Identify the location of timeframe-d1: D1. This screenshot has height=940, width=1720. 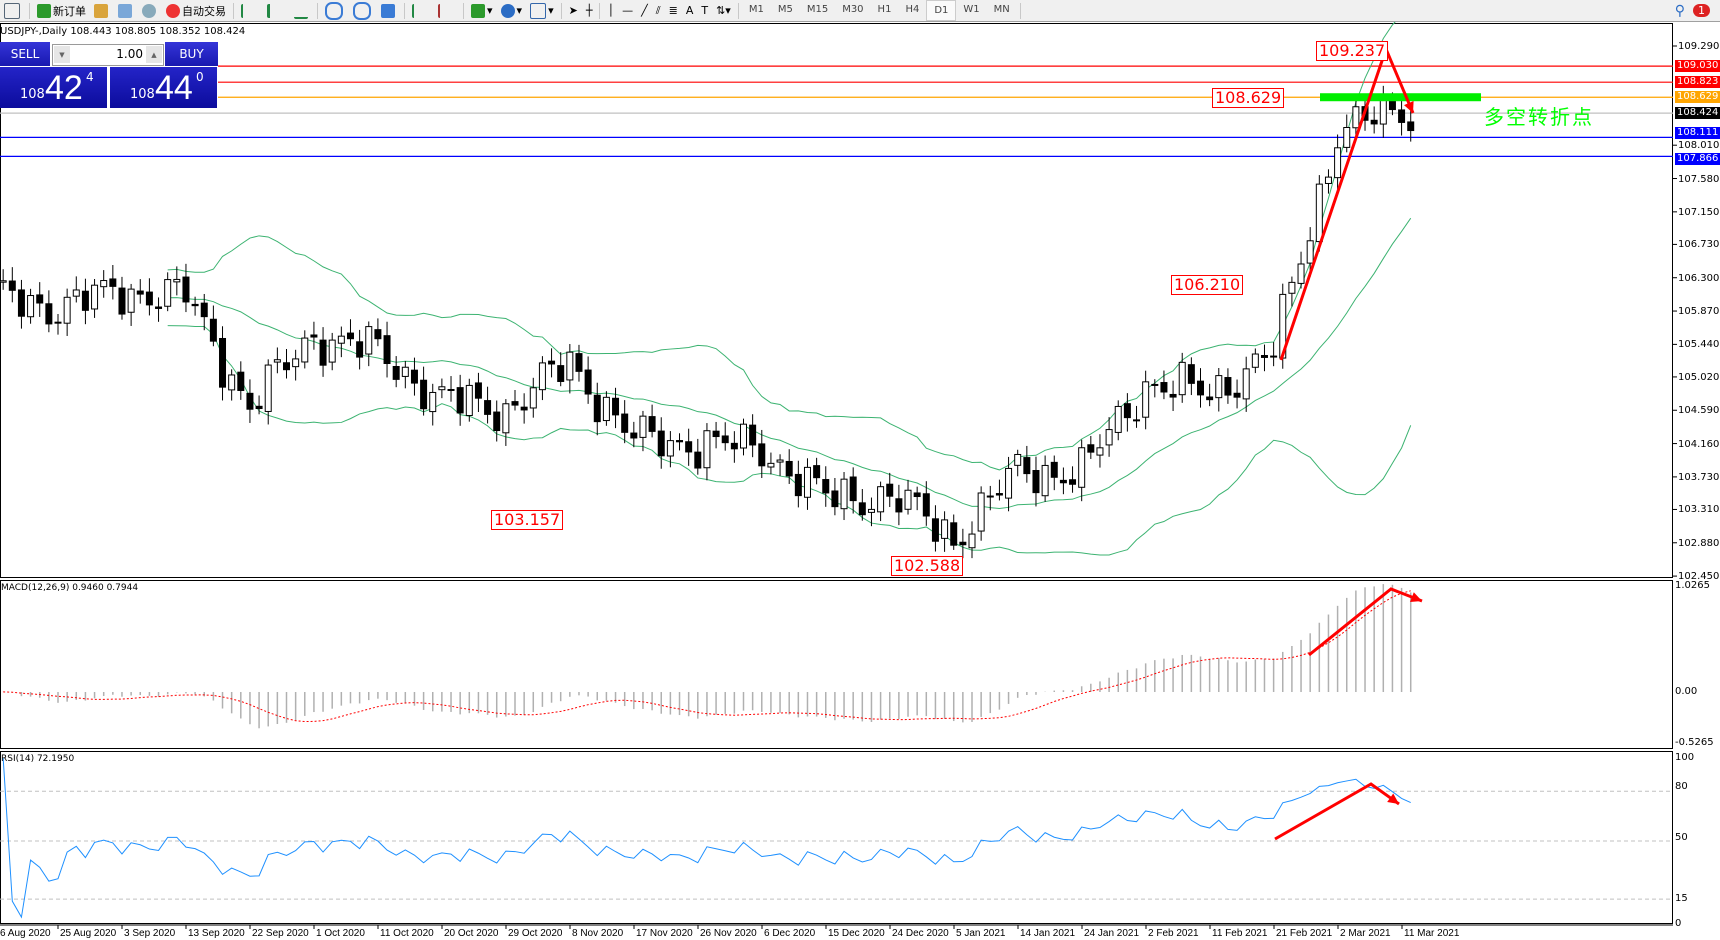
(941, 10).